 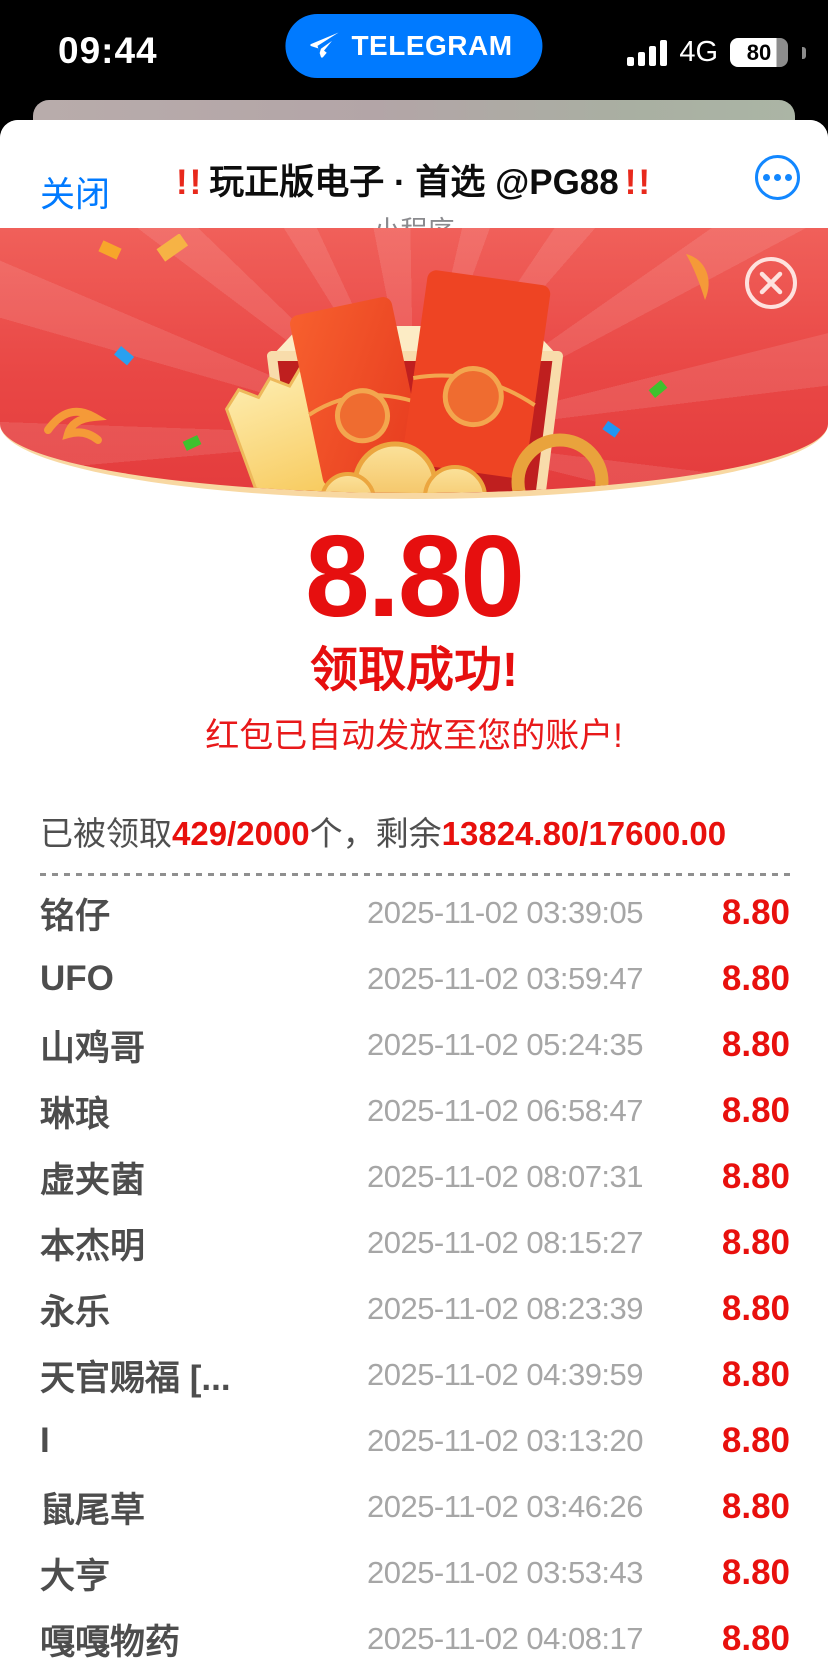 What do you see at coordinates (93, 1510) in the screenshot?
I see `claimer-name: 鼠尾草` at bounding box center [93, 1510].